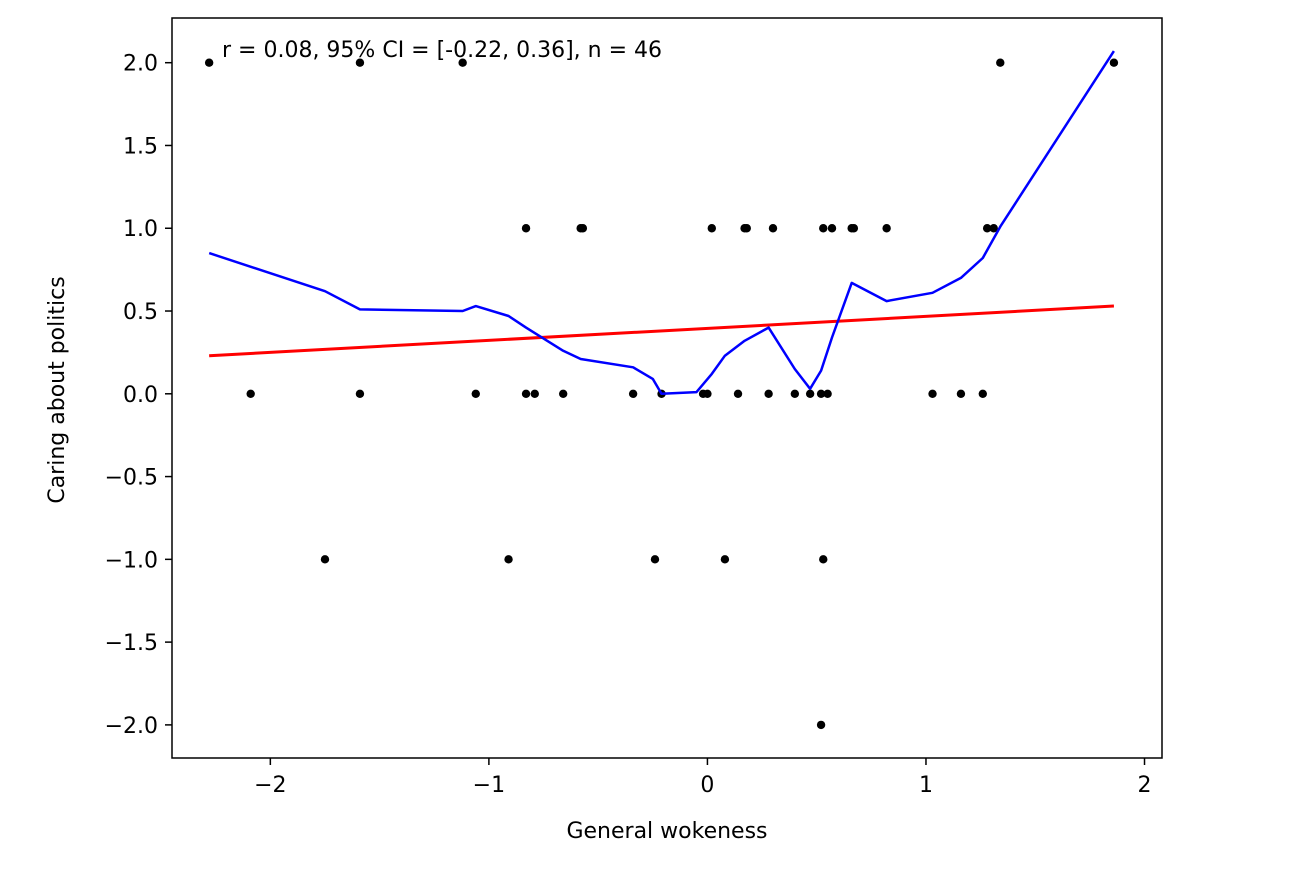 Image resolution: width=1290 pixels, height=890 pixels. I want to click on y-tick-label: −1.5, so click(131, 643).